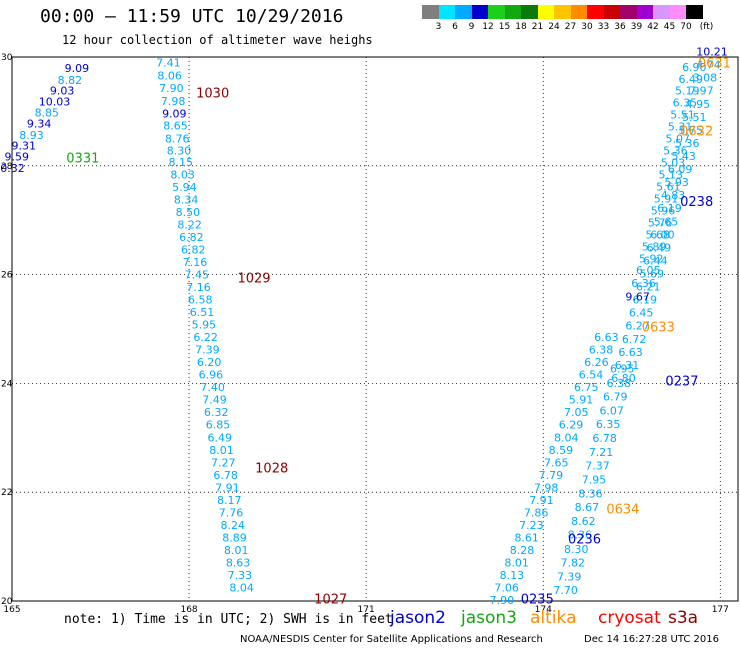  Describe the element at coordinates (186, 200) in the screenshot. I see `swh-value-label: 8.34` at that location.